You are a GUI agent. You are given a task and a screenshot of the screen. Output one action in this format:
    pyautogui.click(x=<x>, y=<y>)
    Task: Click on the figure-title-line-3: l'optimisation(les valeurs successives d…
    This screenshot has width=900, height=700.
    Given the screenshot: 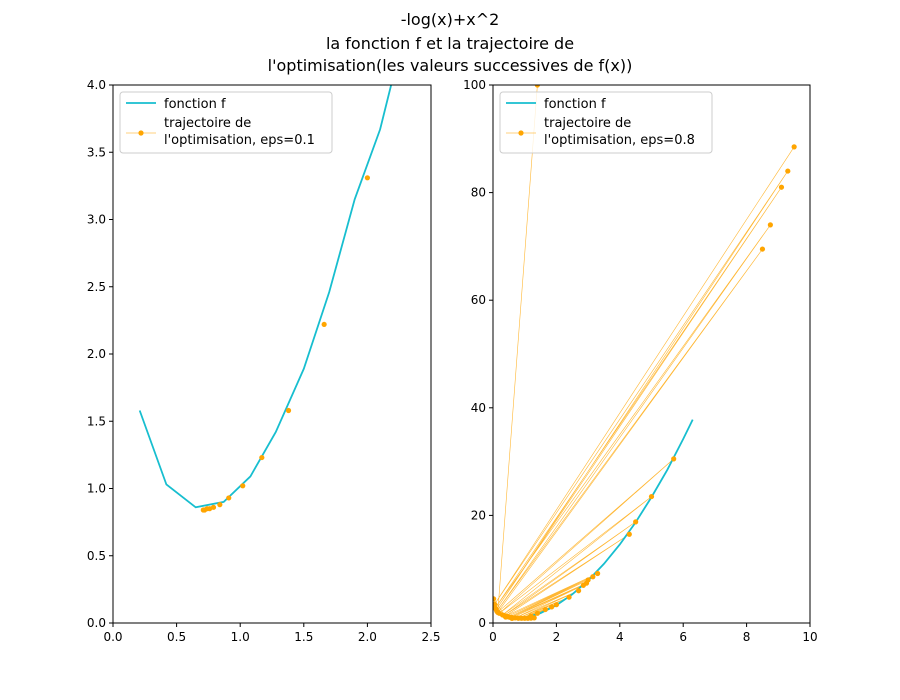 What is the action you would take?
    pyautogui.click(x=450, y=65)
    